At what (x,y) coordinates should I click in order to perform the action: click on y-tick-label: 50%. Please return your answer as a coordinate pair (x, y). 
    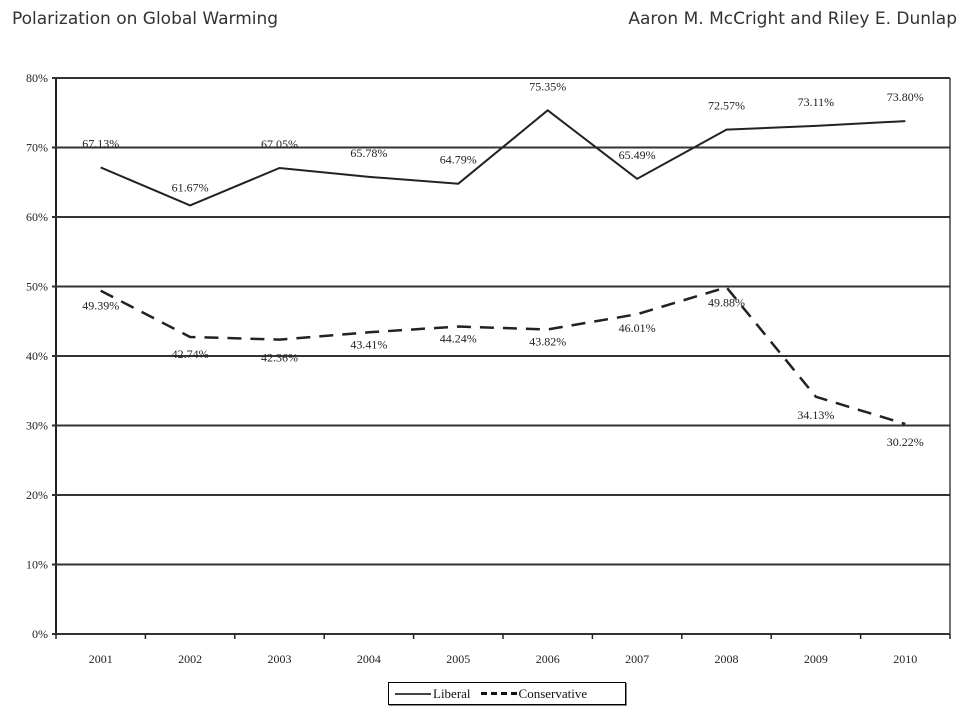
    Looking at the image, I should click on (37, 287).